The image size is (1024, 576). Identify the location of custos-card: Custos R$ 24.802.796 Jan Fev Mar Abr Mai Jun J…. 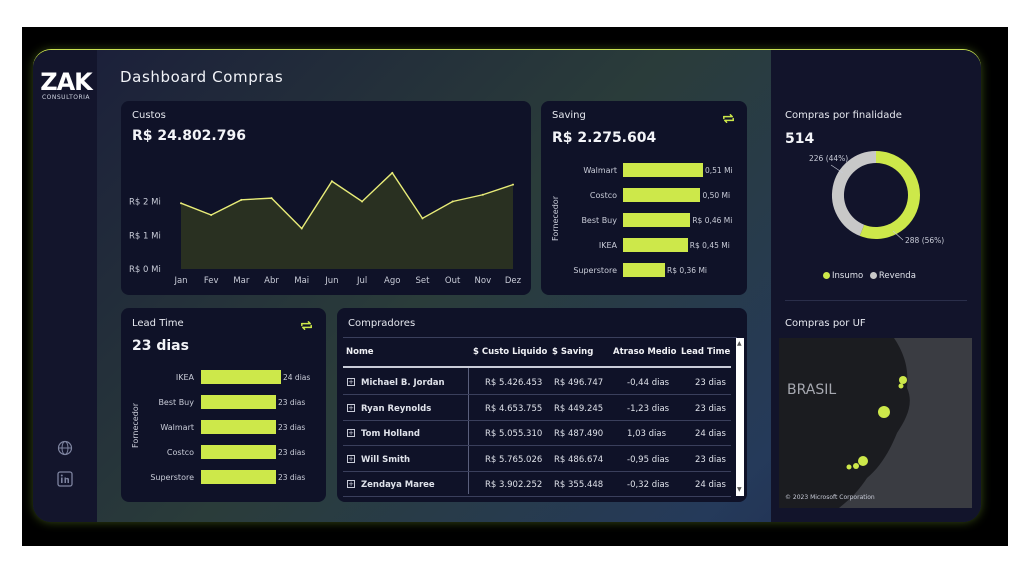
(326, 198).